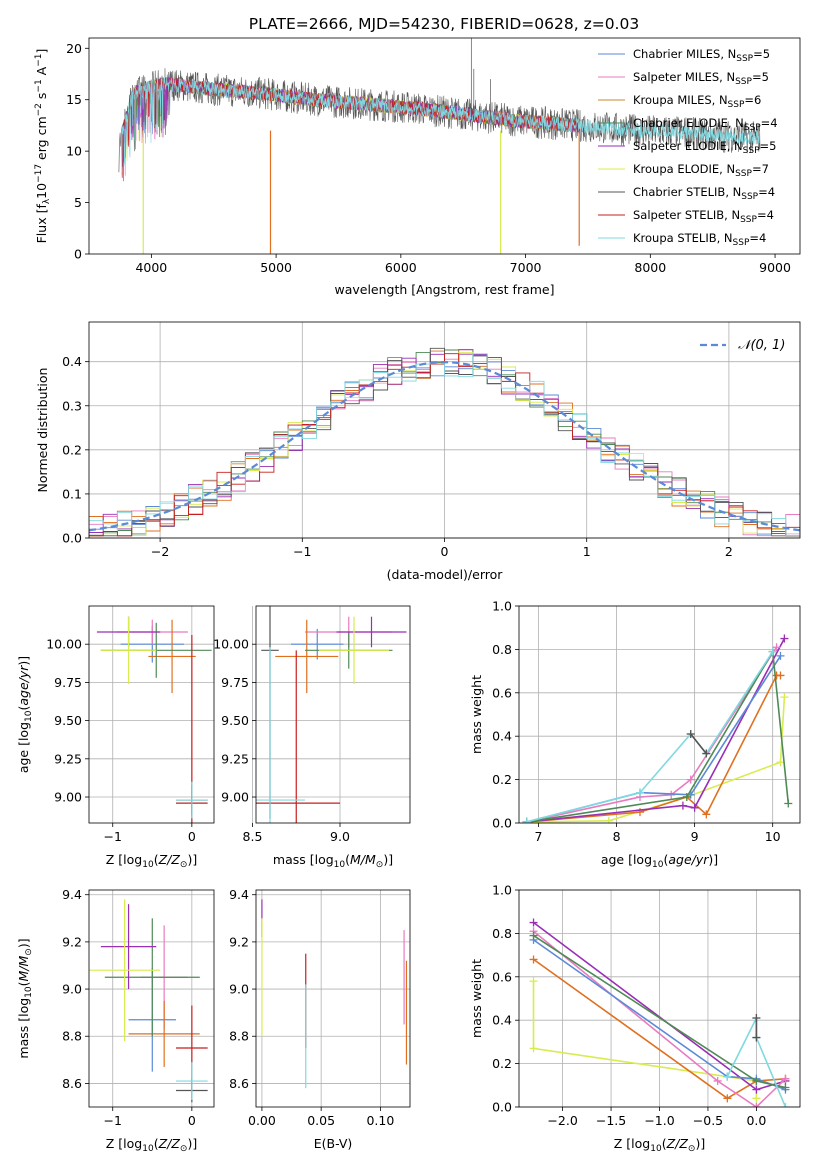 The image size is (819, 1170). Describe the element at coordinates (684, 54) in the screenshot. I see `label-part: Chabrier MILES, N` at that location.